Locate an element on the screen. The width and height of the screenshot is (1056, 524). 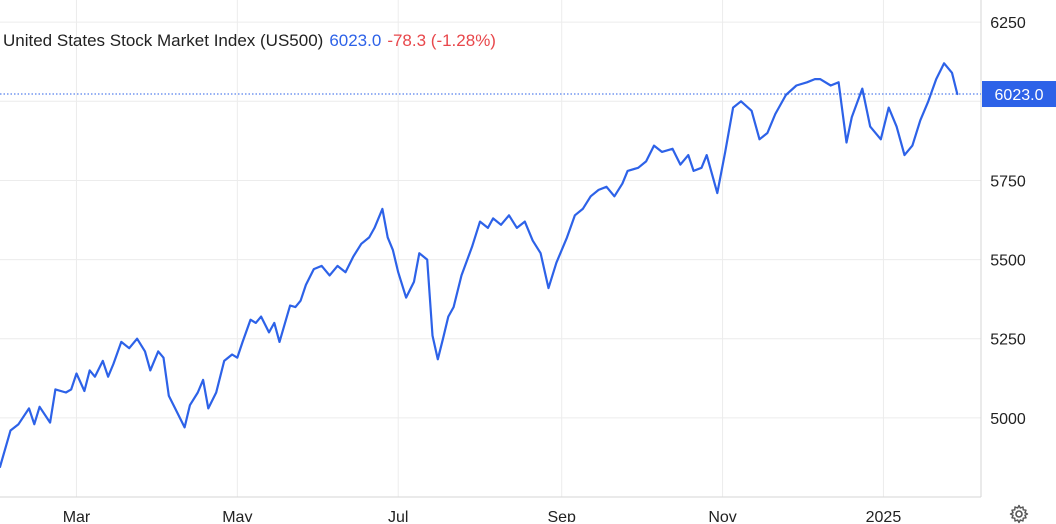
y-tick-label: 5750 is located at coordinates (1008, 181).